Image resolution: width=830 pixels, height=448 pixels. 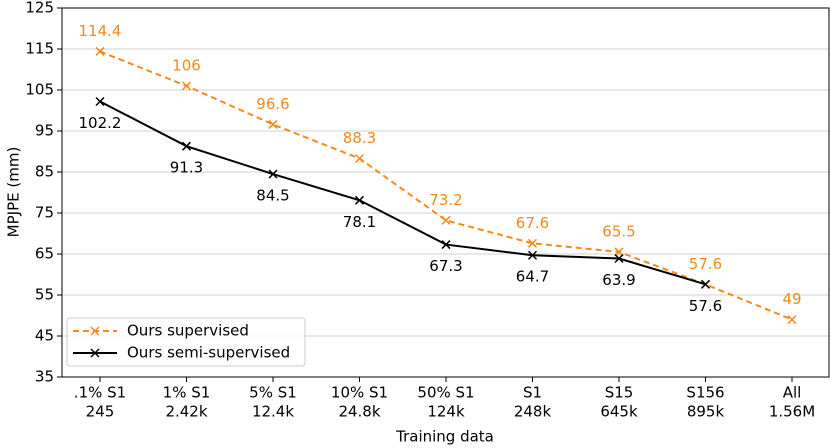 I want to click on data-label: 67.3, so click(x=445, y=266).